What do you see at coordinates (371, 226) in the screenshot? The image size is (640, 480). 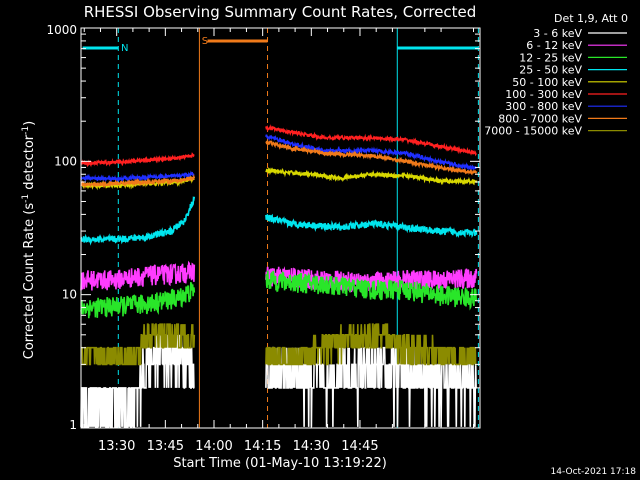 I see `series-25-50-kev-after-gap` at bounding box center [371, 226].